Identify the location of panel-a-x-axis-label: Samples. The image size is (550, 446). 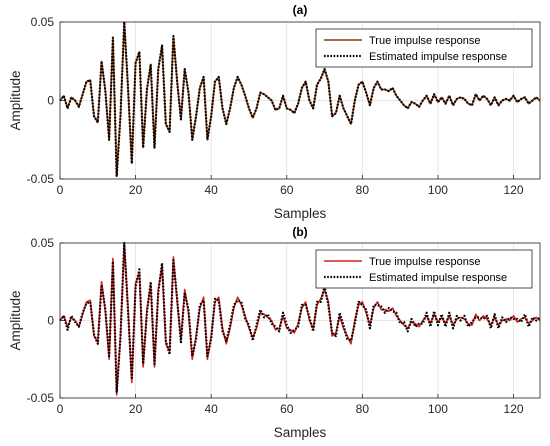
(300, 213).